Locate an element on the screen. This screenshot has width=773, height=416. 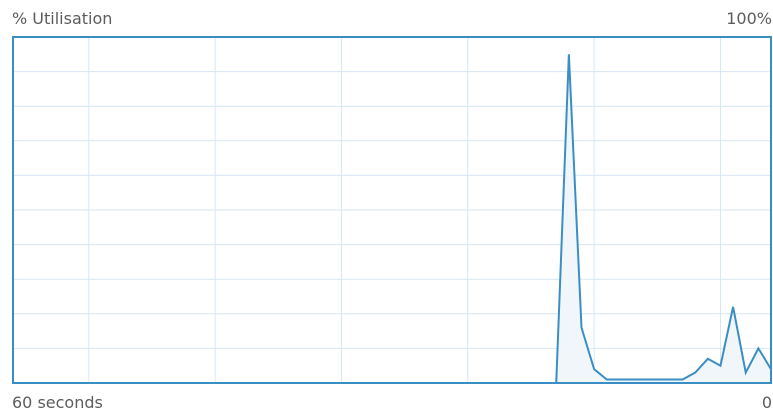
y-axis-max-label: 100% is located at coordinates (749, 18).